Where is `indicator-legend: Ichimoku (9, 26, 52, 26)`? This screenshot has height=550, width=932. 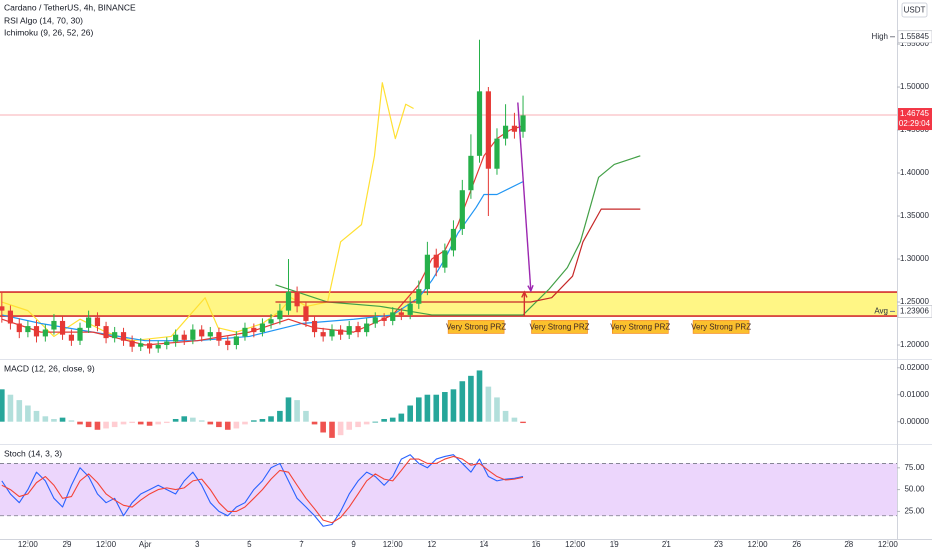
indicator-legend: Ichimoku (9, 26, 52, 26) is located at coordinates (48, 32).